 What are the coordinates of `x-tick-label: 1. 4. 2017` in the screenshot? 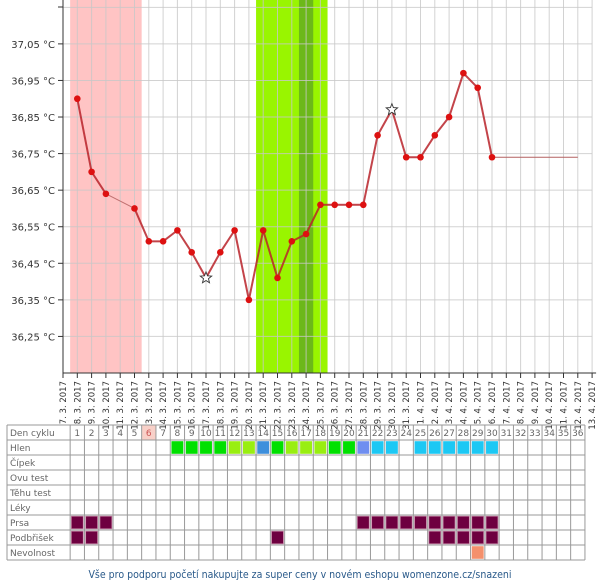 It's located at (422, 402).